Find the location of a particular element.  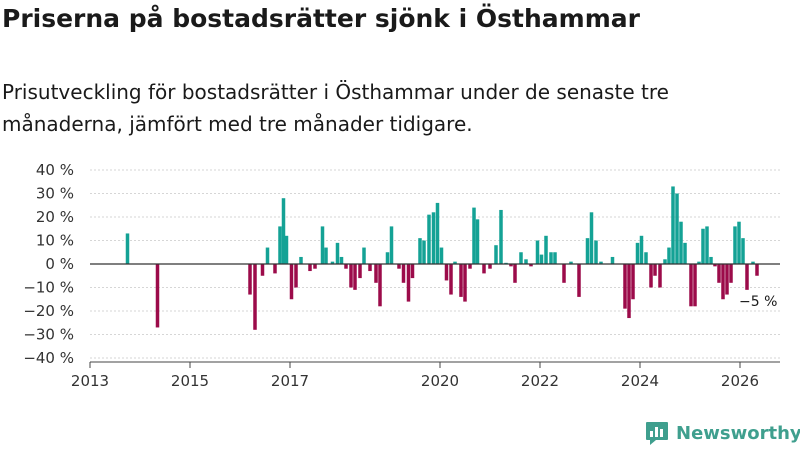

x-axis: 2013 2015 2017 2020 2022 2024 2026 is located at coordinates (425, 375).